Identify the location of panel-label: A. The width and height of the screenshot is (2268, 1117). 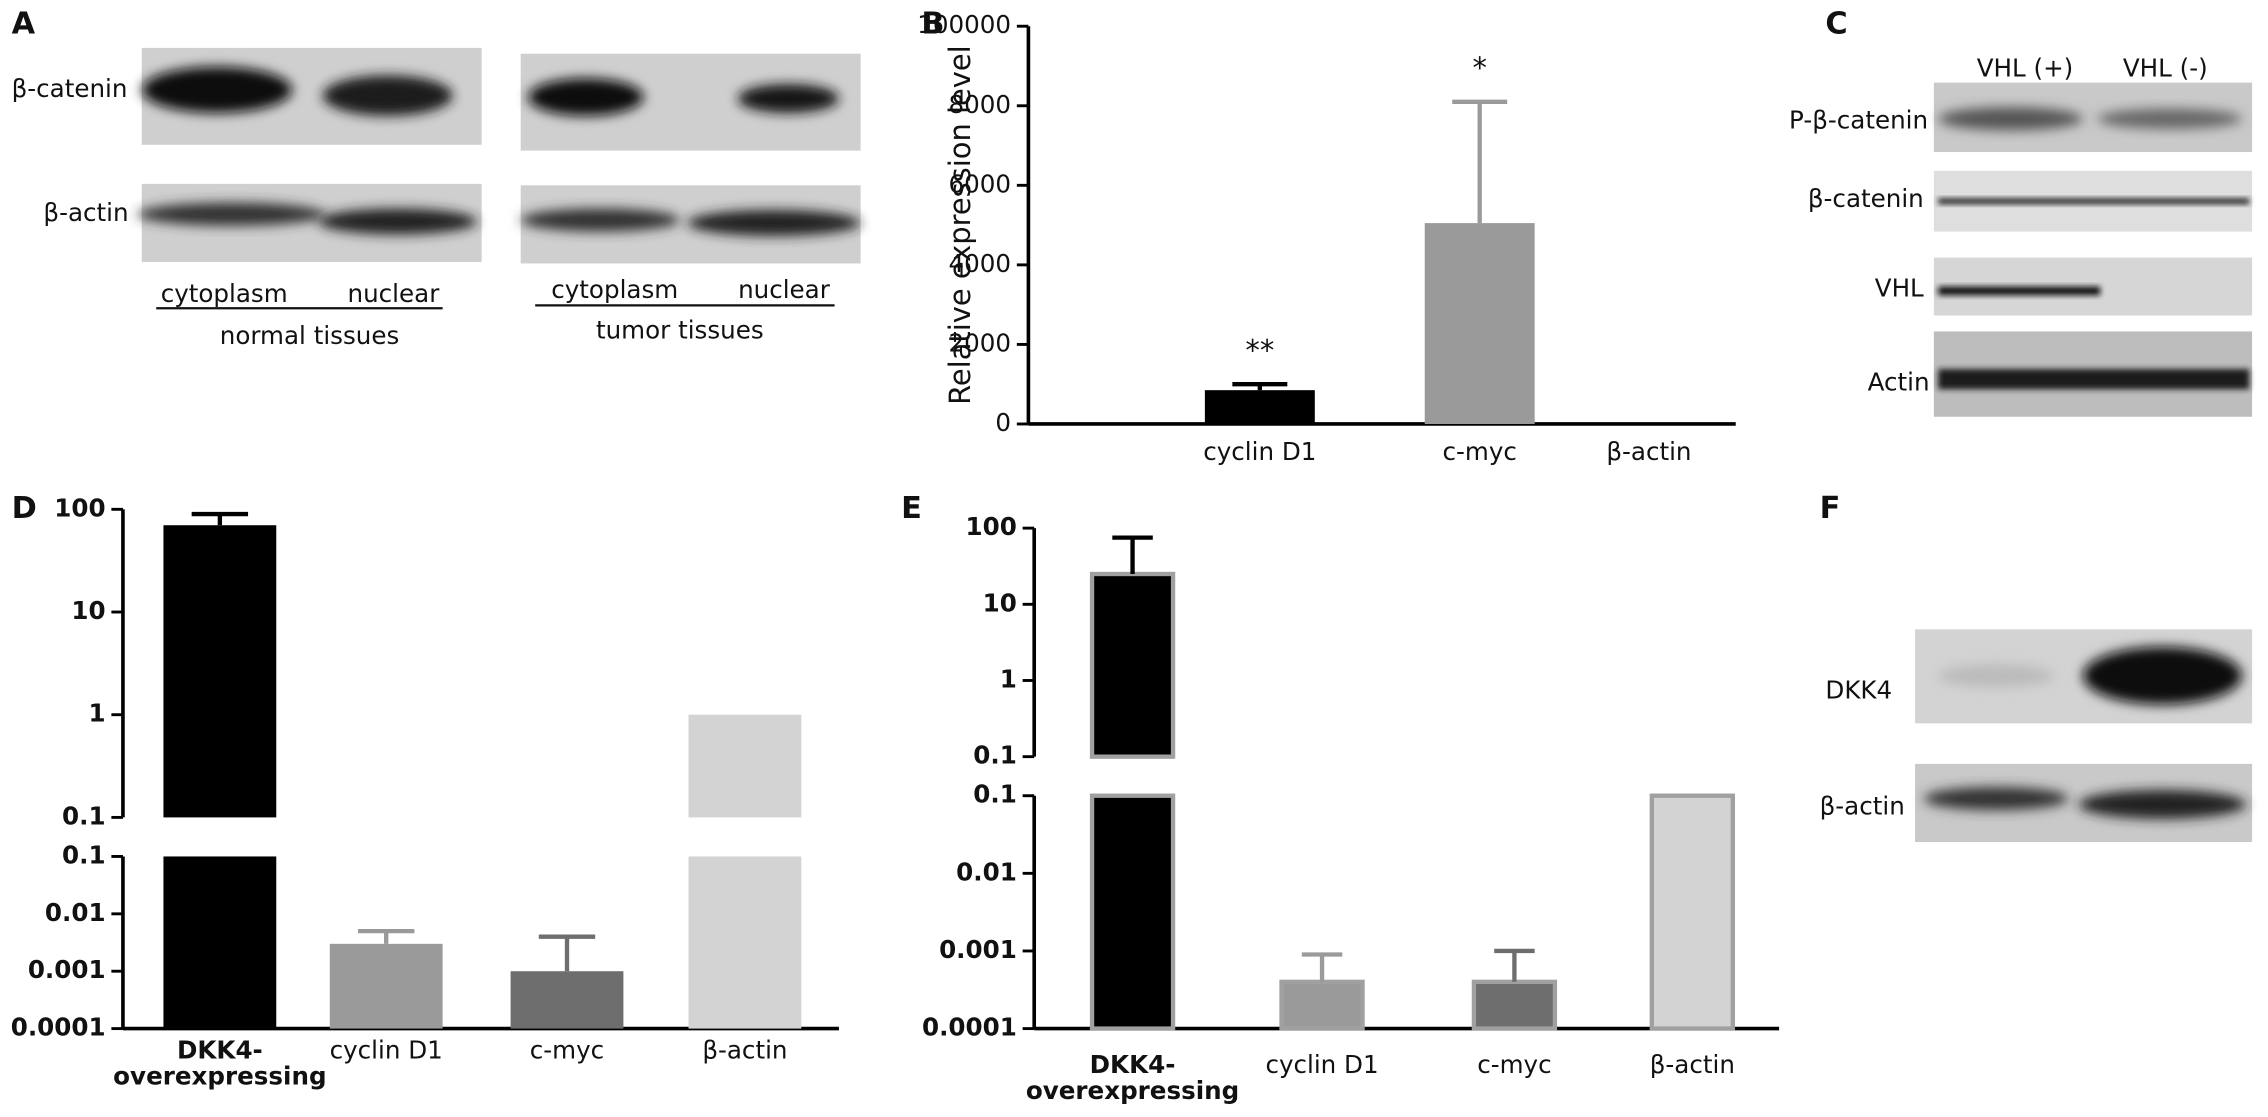
(24, 23).